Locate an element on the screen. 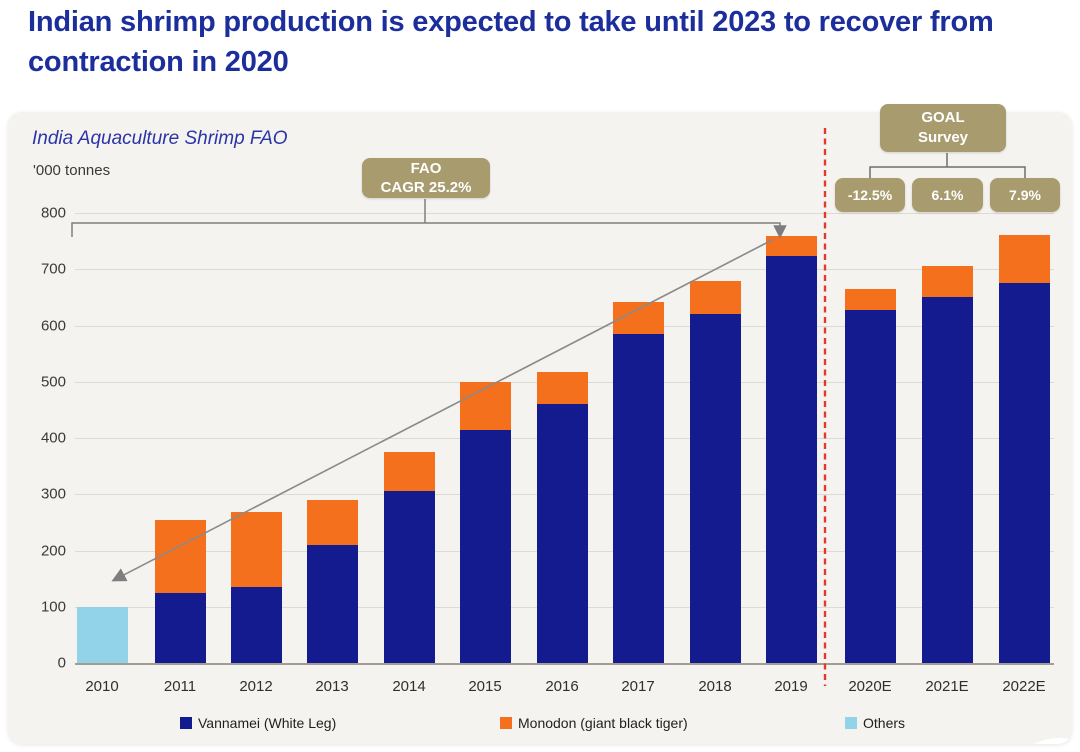 The image size is (1080, 752). bar-segment-2020E-monodon is located at coordinates (870, 299).